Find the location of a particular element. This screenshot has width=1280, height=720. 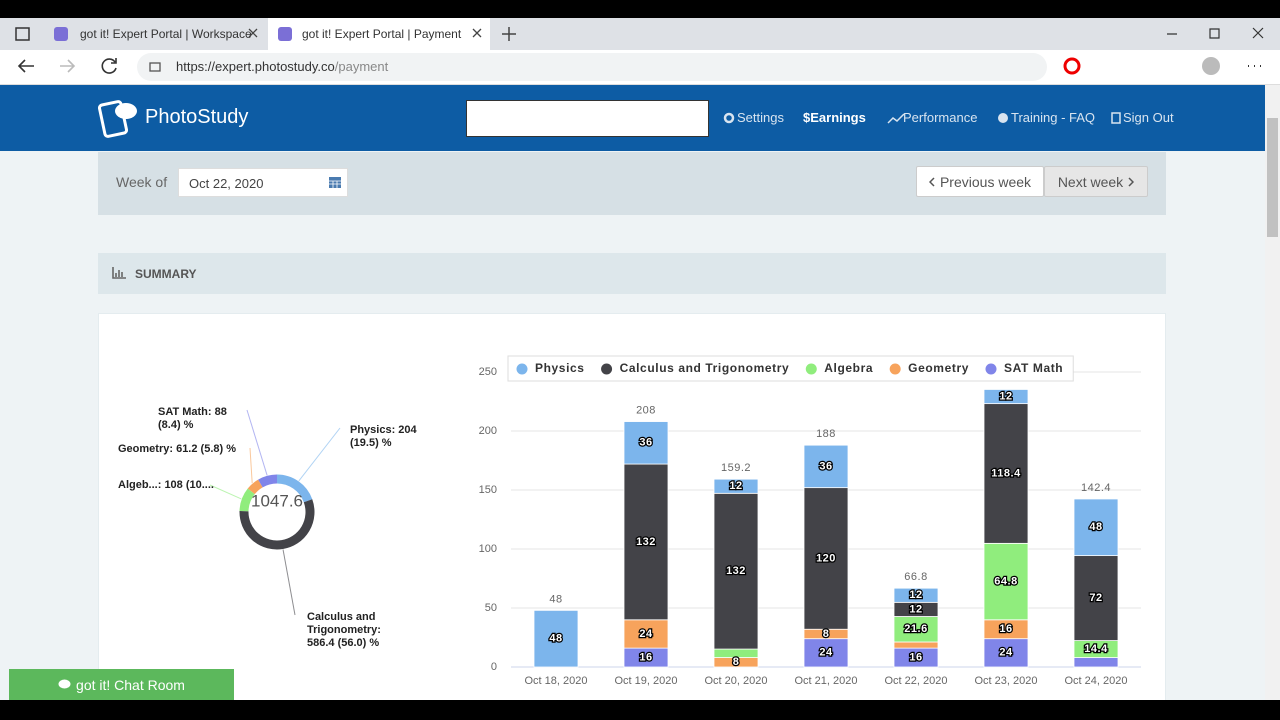

legend-item: Geometry is located at coordinates (938, 368).